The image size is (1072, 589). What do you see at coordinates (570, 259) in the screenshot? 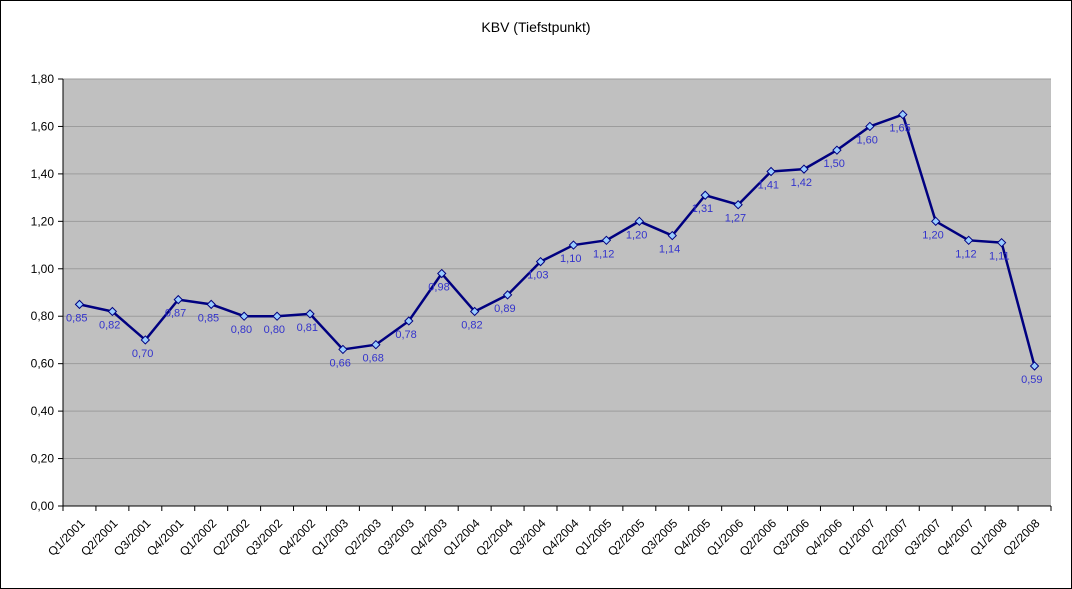
I see `data-point-label: 1,10` at bounding box center [570, 259].